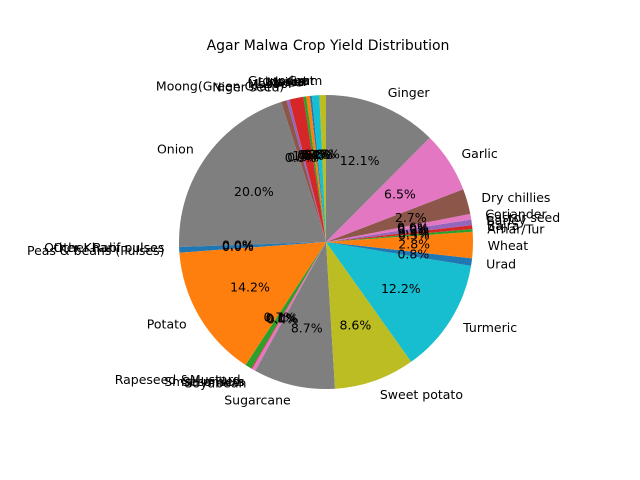 Image resolution: width=640 pixels, height=480 pixels. I want to click on category-label-sugarcane: Sugarcane, so click(257, 399).